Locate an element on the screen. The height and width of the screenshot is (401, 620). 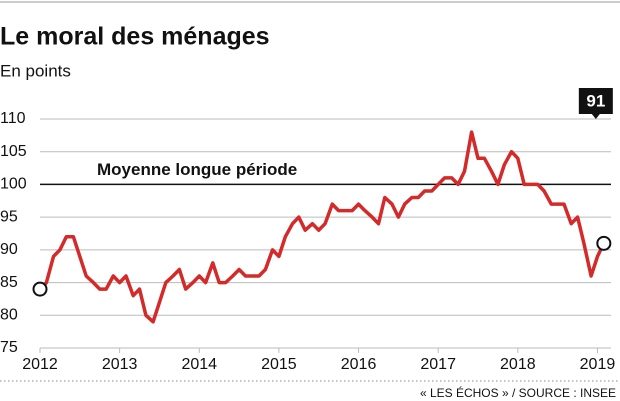
y-tick-label: 105 is located at coordinates (13, 151).